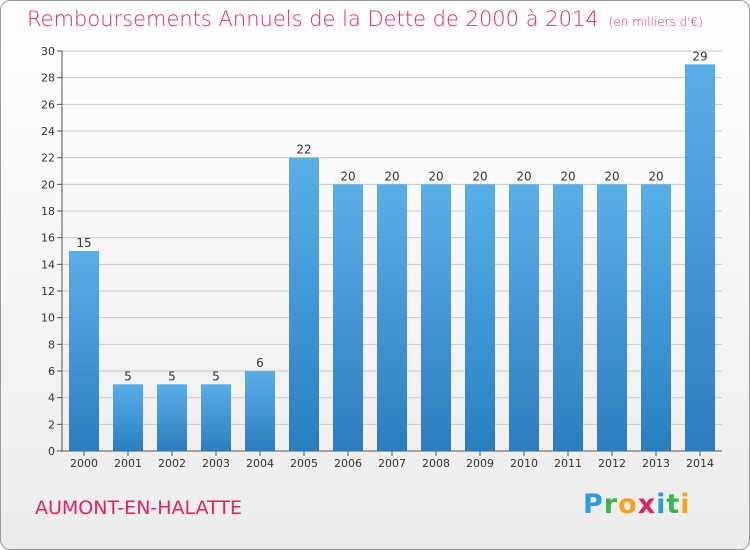 The width and height of the screenshot is (750, 550). I want to click on proxiti-logo: Proxiti, so click(637, 504).